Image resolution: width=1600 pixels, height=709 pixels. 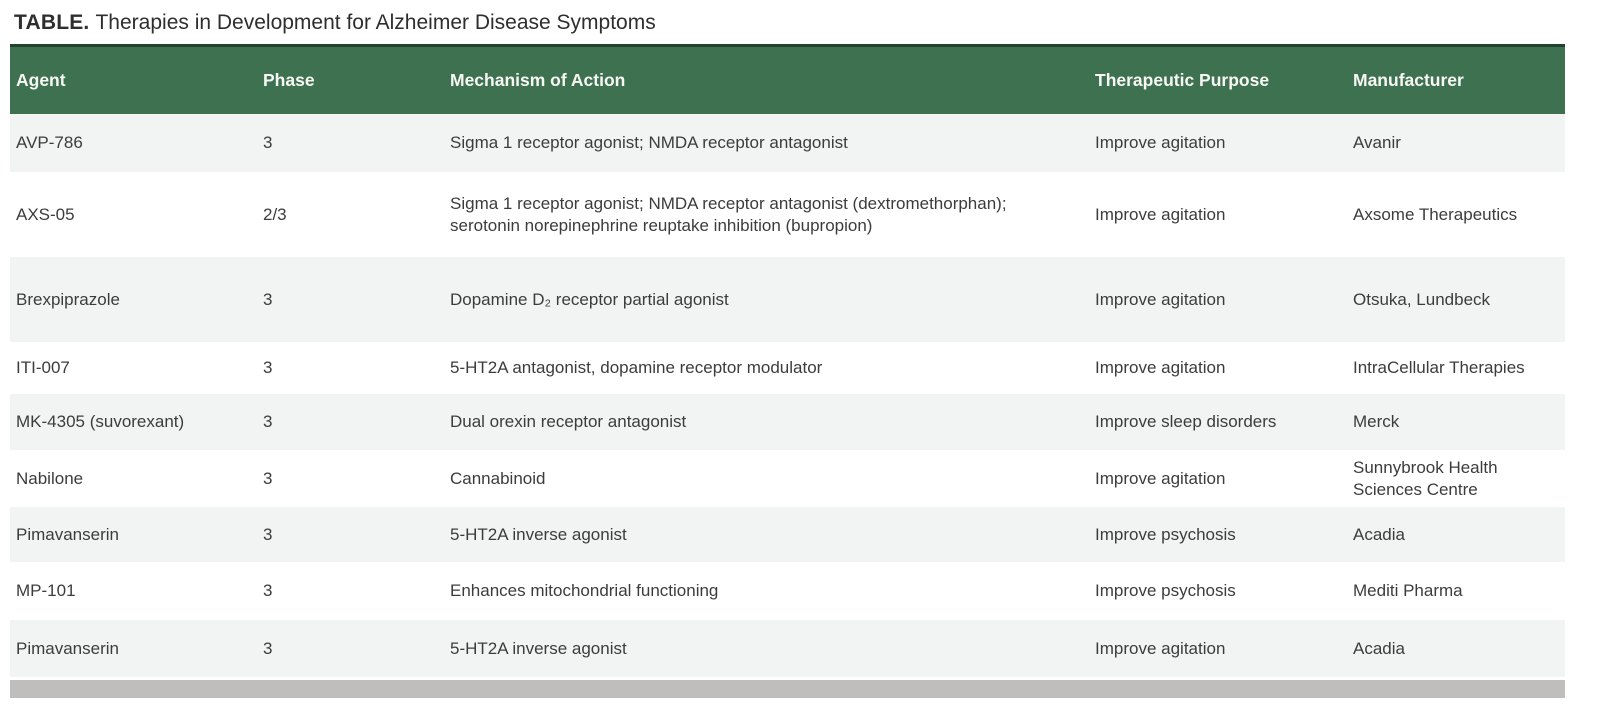 What do you see at coordinates (1435, 214) in the screenshot?
I see `cell-manufacturer: Axsome Therapeutics` at bounding box center [1435, 214].